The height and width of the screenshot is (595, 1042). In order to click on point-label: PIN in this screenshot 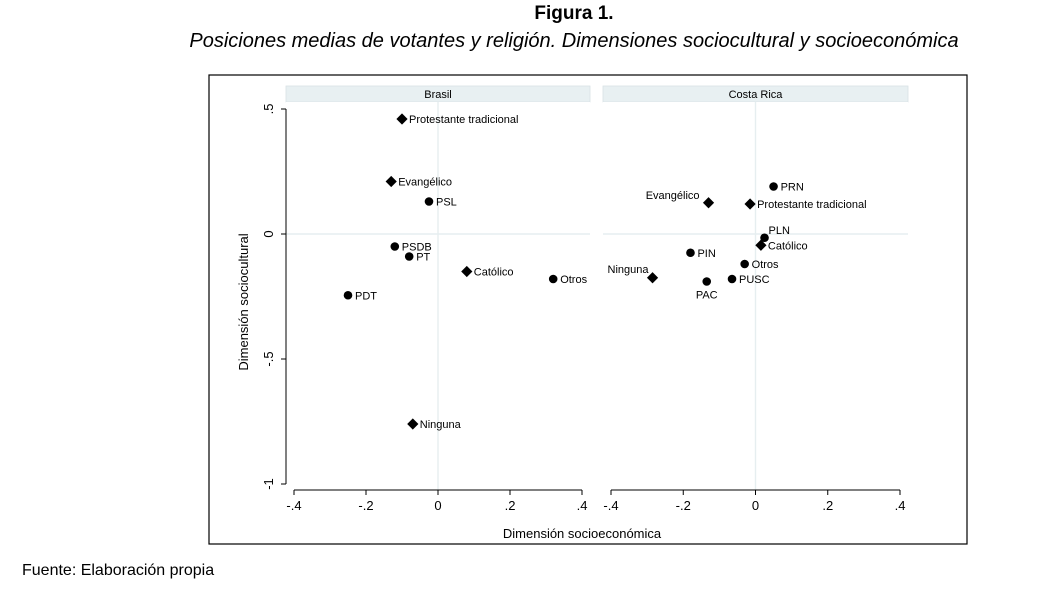, I will do `click(706, 254)`.